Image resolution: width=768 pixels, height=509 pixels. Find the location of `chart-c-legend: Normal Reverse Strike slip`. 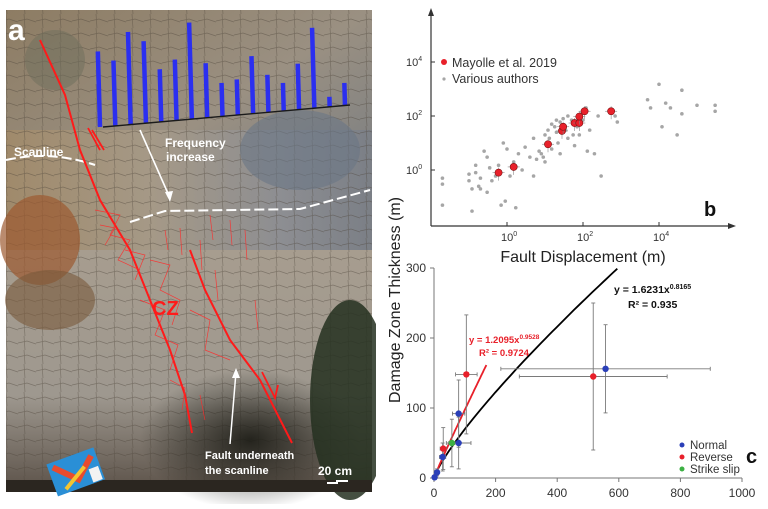

chart-c-legend: Normal Reverse Strike slip is located at coordinates (710, 458).